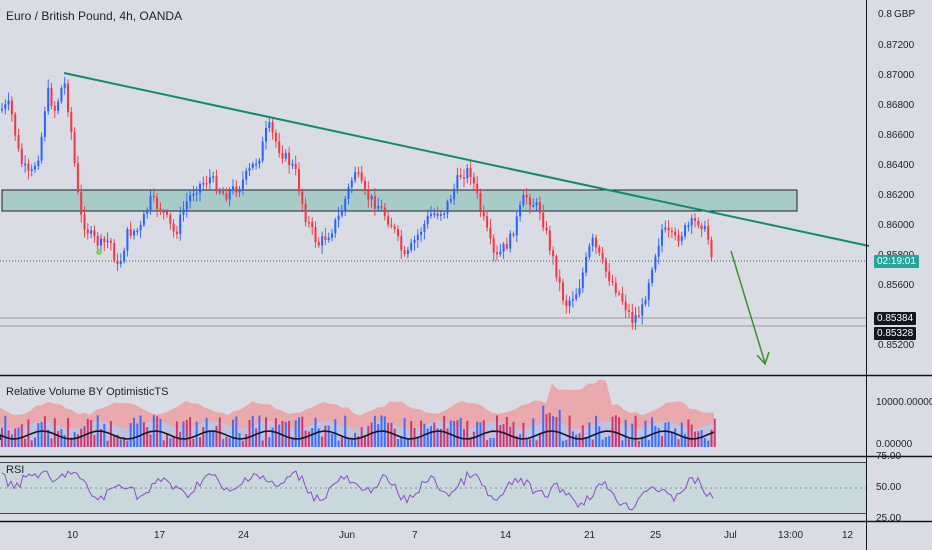  Describe the element at coordinates (244, 535) in the screenshot. I see `time-tick: 24` at that location.